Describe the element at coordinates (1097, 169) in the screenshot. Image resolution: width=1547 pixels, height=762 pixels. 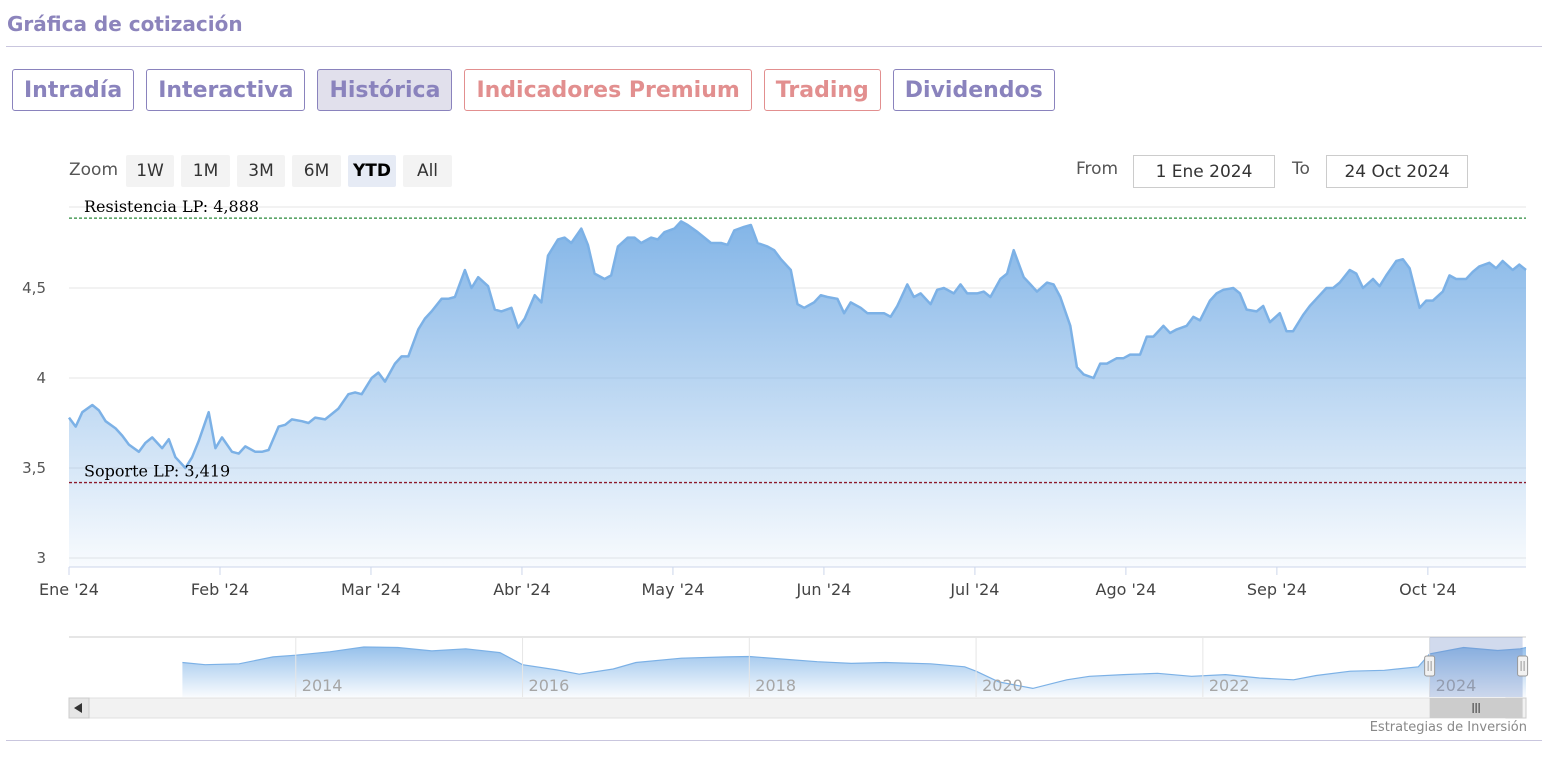
I see `from-label: From` at that location.